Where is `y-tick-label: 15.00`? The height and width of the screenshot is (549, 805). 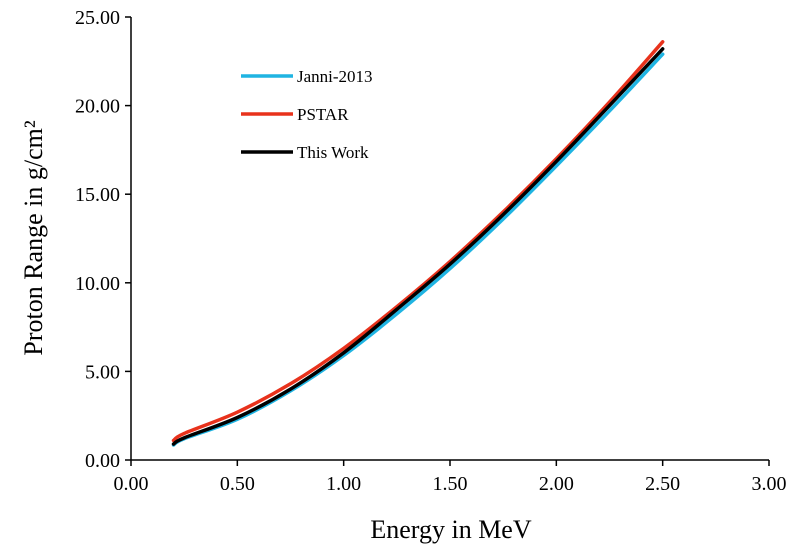
y-tick-label: 15.00 is located at coordinates (97, 195).